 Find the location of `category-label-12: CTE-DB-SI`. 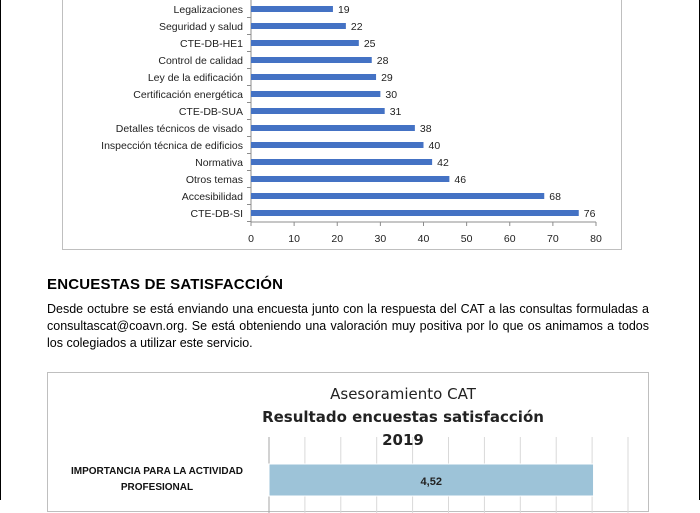

category-label-12: CTE-DB-SI is located at coordinates (217, 214).